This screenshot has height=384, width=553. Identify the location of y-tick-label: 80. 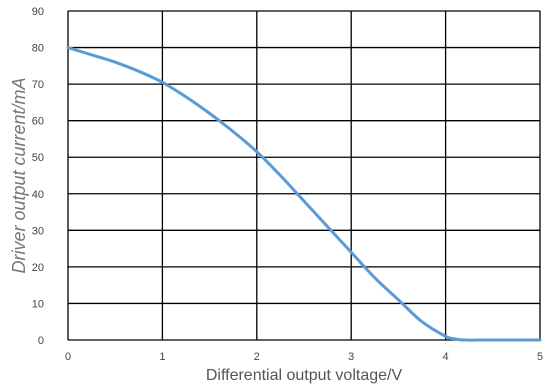
(38, 49).